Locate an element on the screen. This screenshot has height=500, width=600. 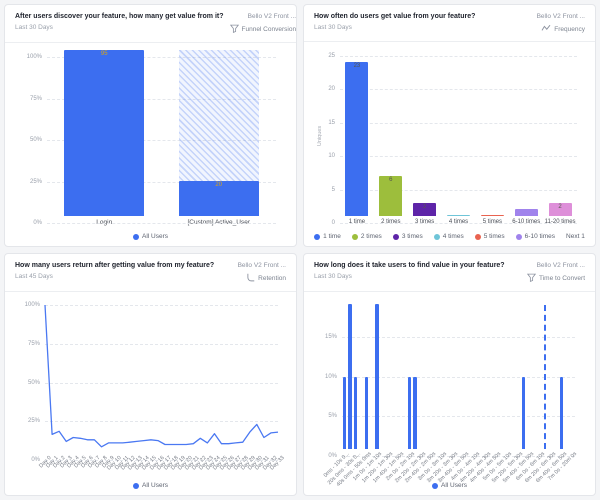
retention-chart-plot: 100% 75% 50% 25% 0% is located at coordinates (150, 381).